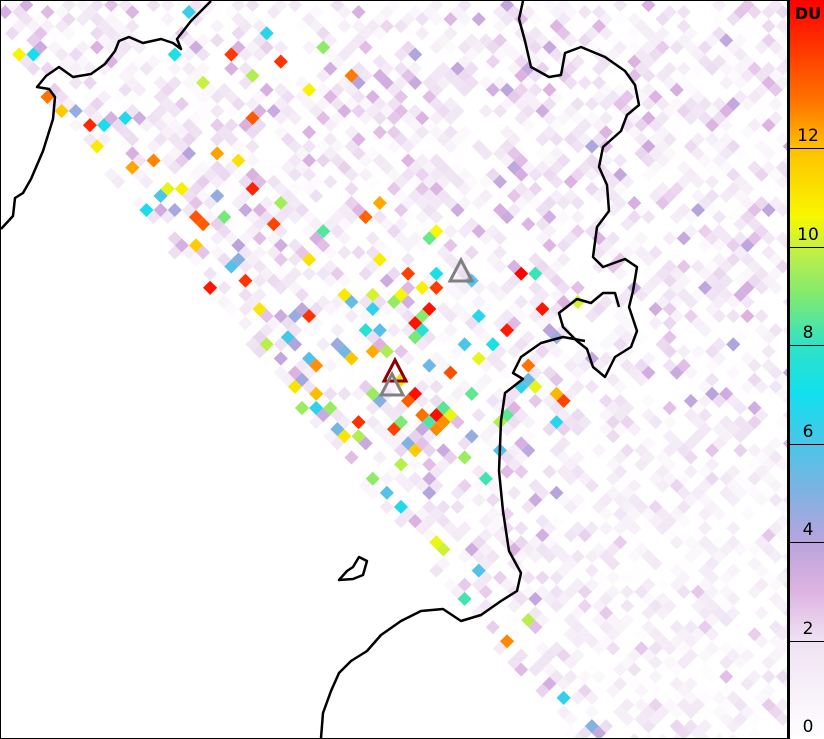  Describe the element at coordinates (808, 333) in the screenshot. I see `colorbar-tick-label: 8` at that location.